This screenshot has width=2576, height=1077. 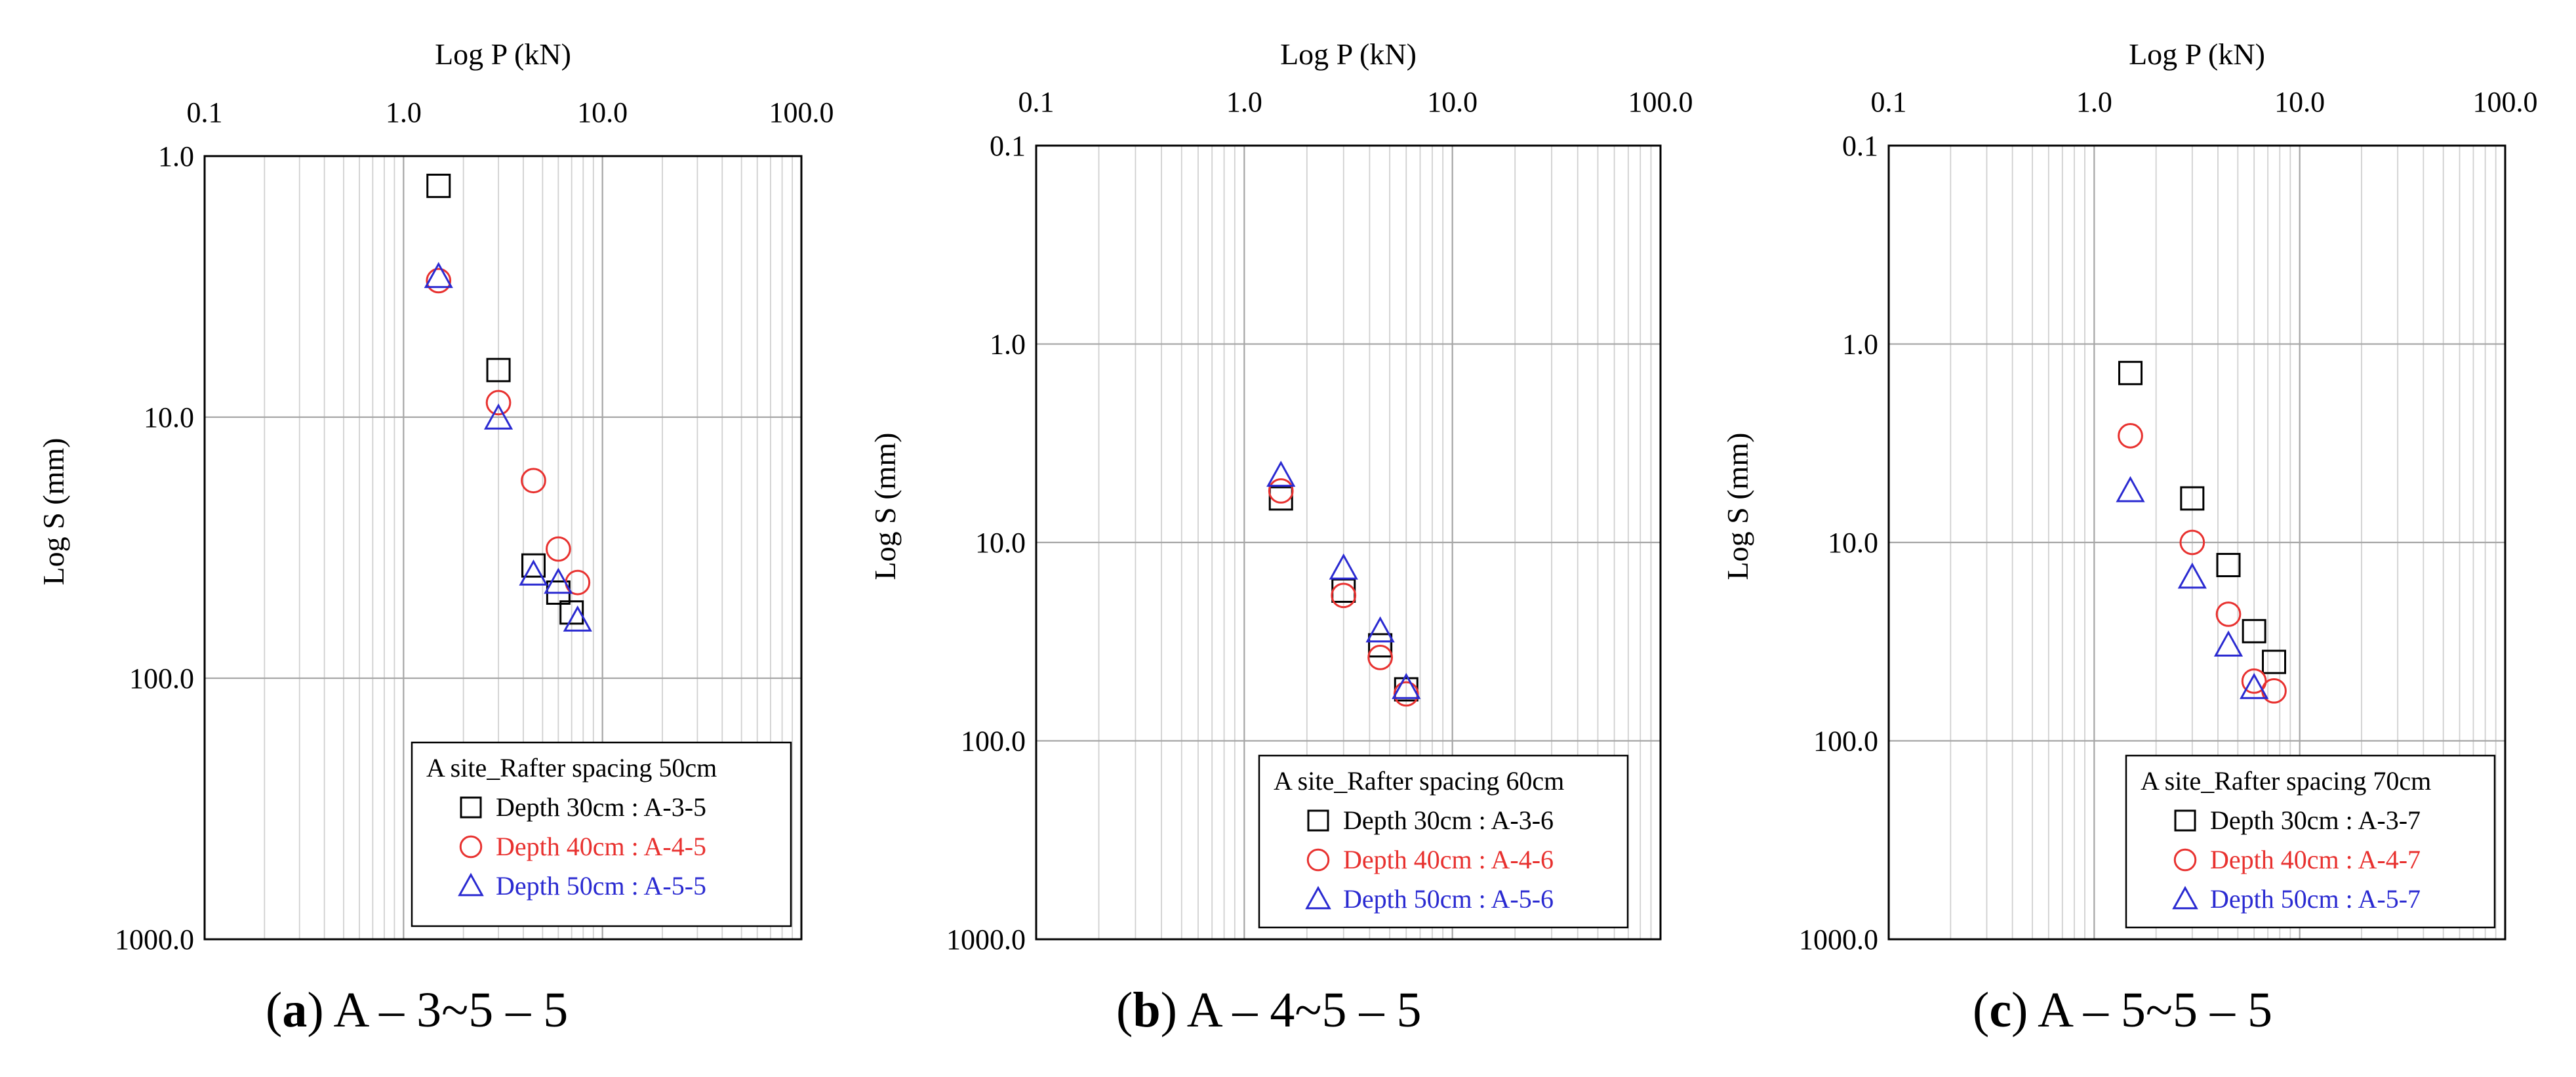 I want to click on caption-text: A – 3~5 – 5, so click(x=450, y=1010).